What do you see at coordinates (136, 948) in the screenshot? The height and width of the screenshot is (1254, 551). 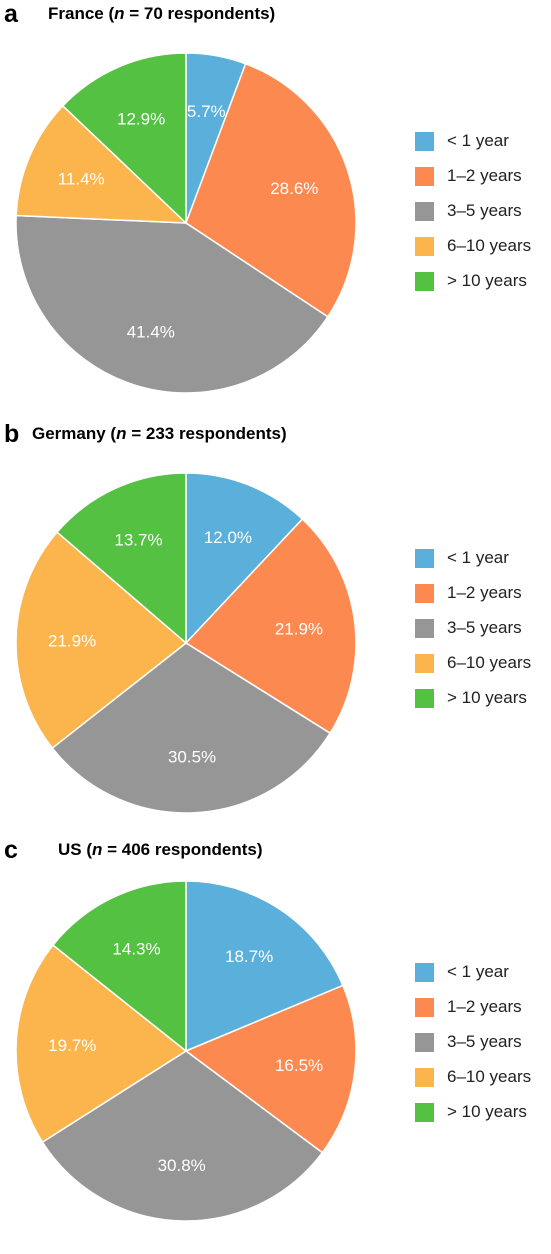 I see `data-label: 14.3%` at bounding box center [136, 948].